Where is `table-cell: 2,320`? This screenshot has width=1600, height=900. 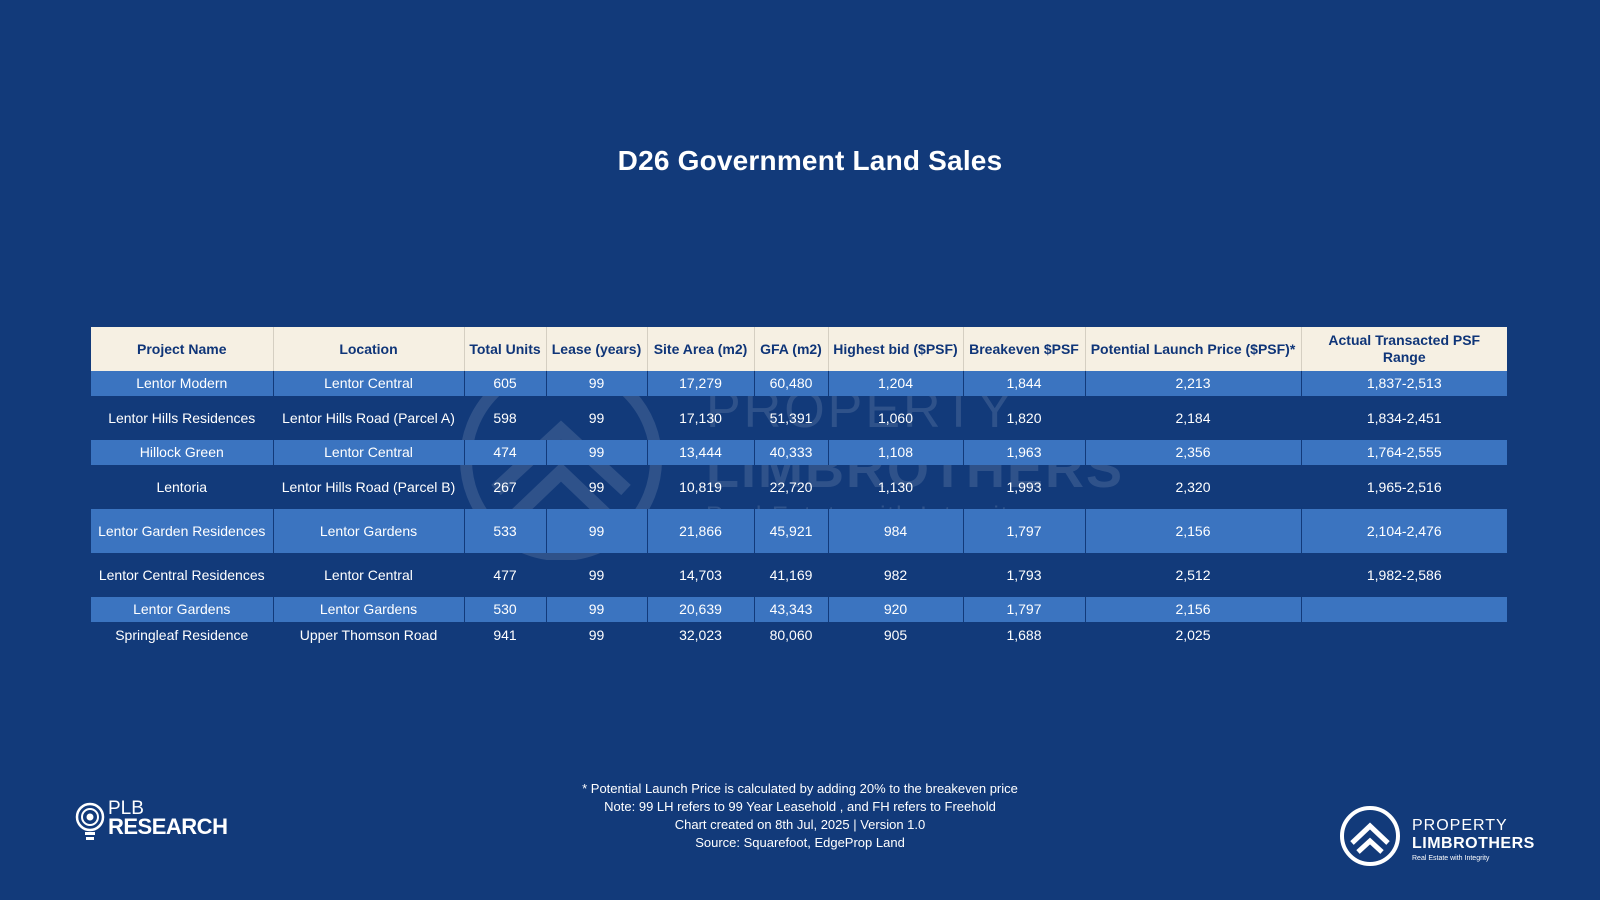 table-cell: 2,320 is located at coordinates (1193, 486).